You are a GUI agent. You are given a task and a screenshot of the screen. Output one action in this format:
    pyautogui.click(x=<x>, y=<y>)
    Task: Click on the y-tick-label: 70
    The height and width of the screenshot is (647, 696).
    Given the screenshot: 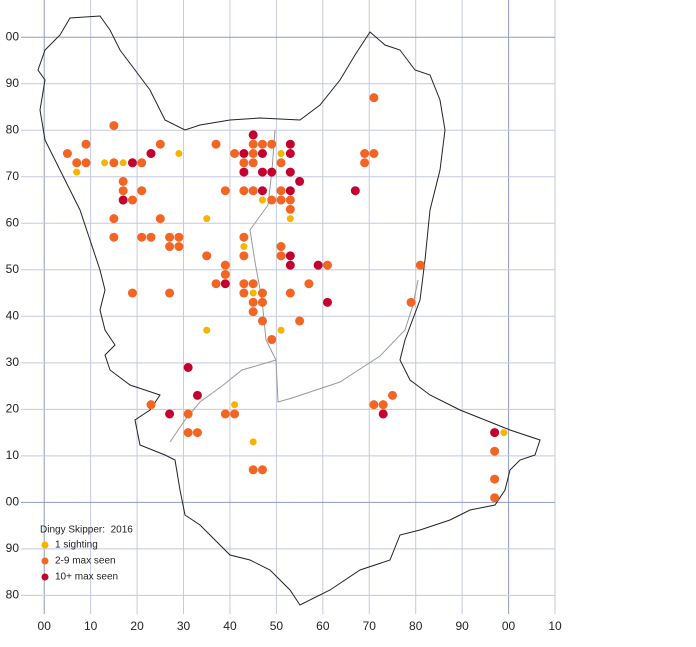 What is the action you would take?
    pyautogui.click(x=13, y=176)
    